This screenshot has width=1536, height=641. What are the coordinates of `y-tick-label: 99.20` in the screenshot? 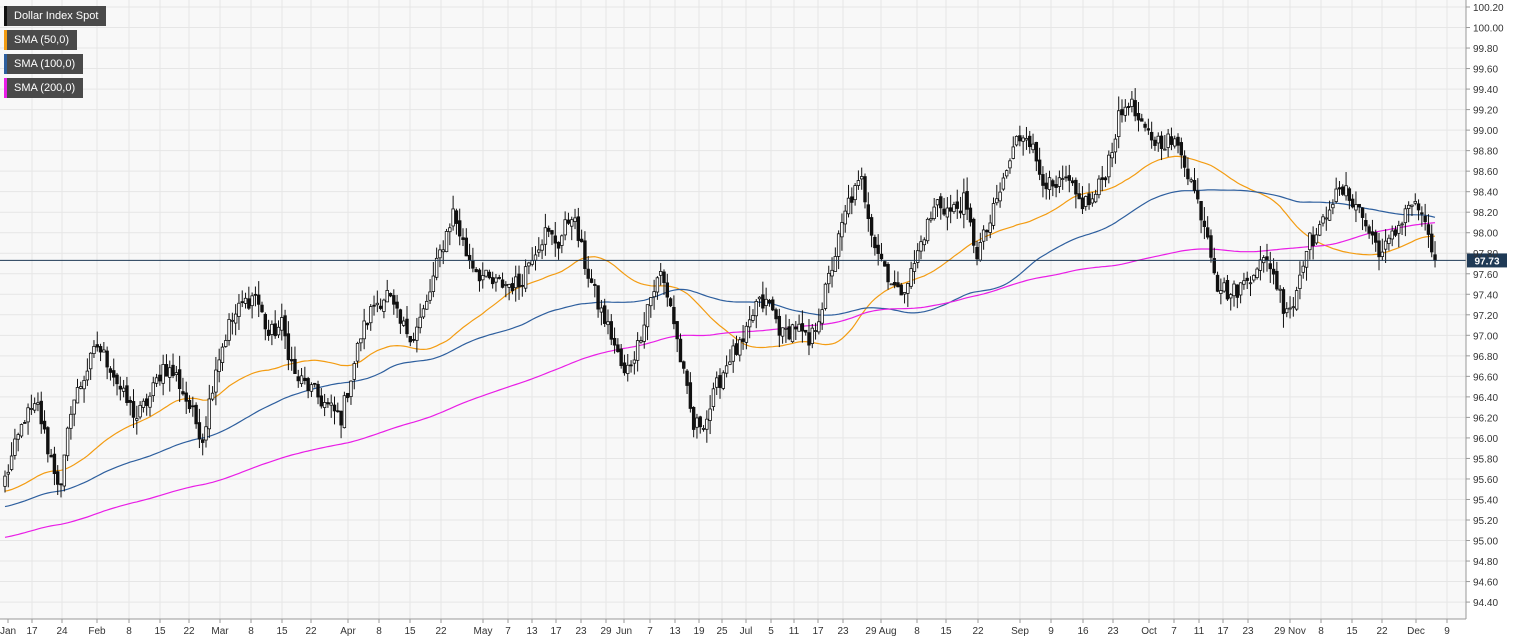 It's located at (1485, 111).